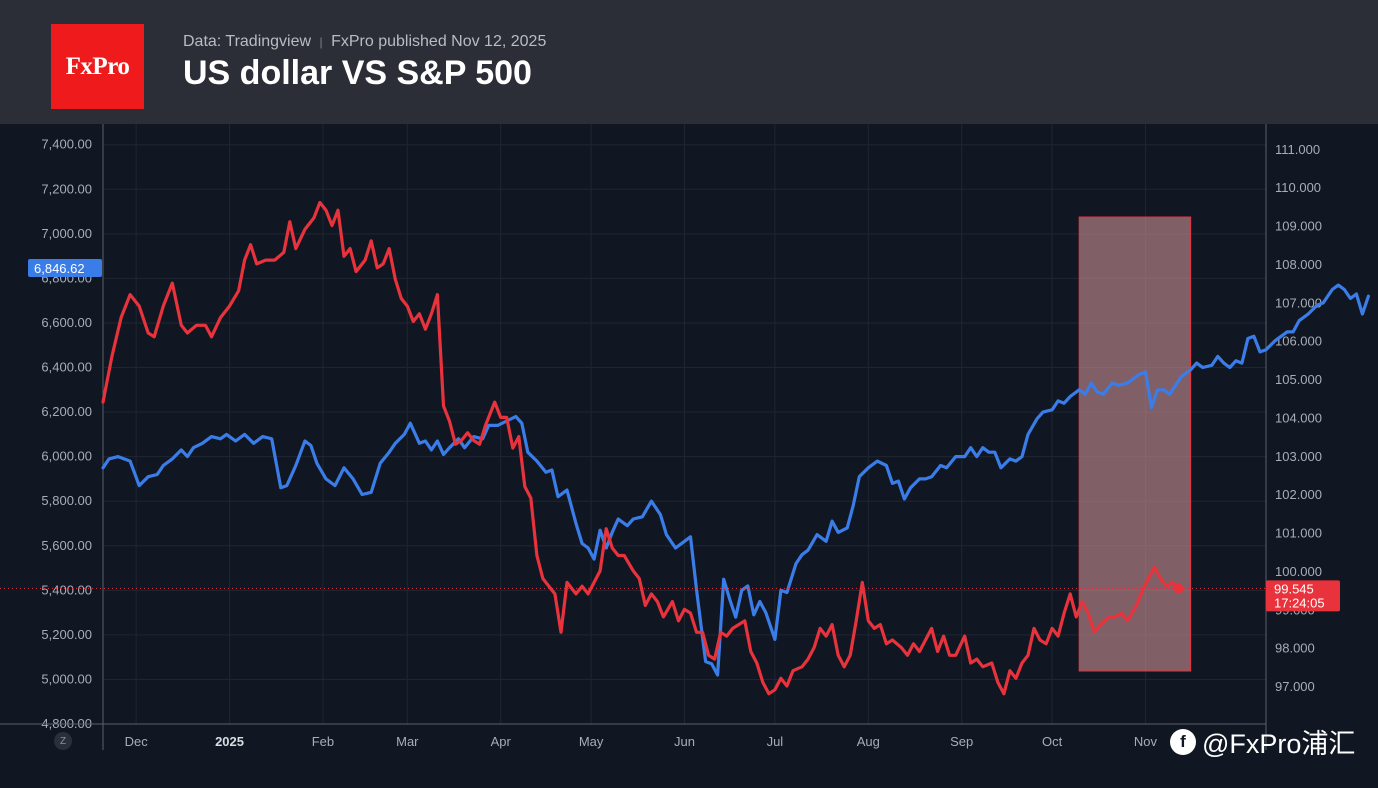  What do you see at coordinates (1298, 379) in the screenshot?
I see `right-tick-label: 105.000` at bounding box center [1298, 379].